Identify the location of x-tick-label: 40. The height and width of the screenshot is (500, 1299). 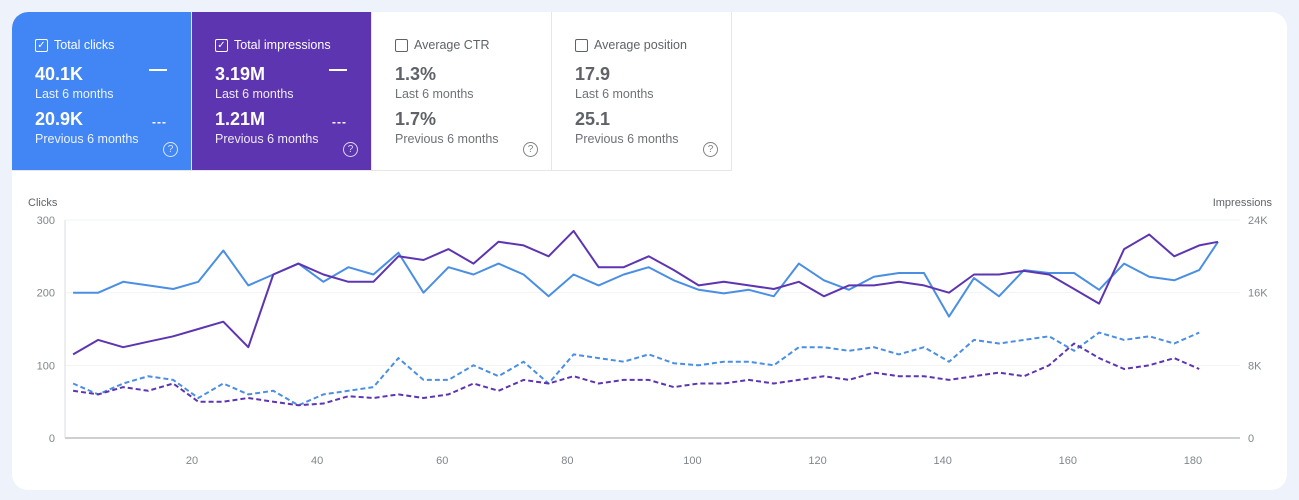
(317, 461).